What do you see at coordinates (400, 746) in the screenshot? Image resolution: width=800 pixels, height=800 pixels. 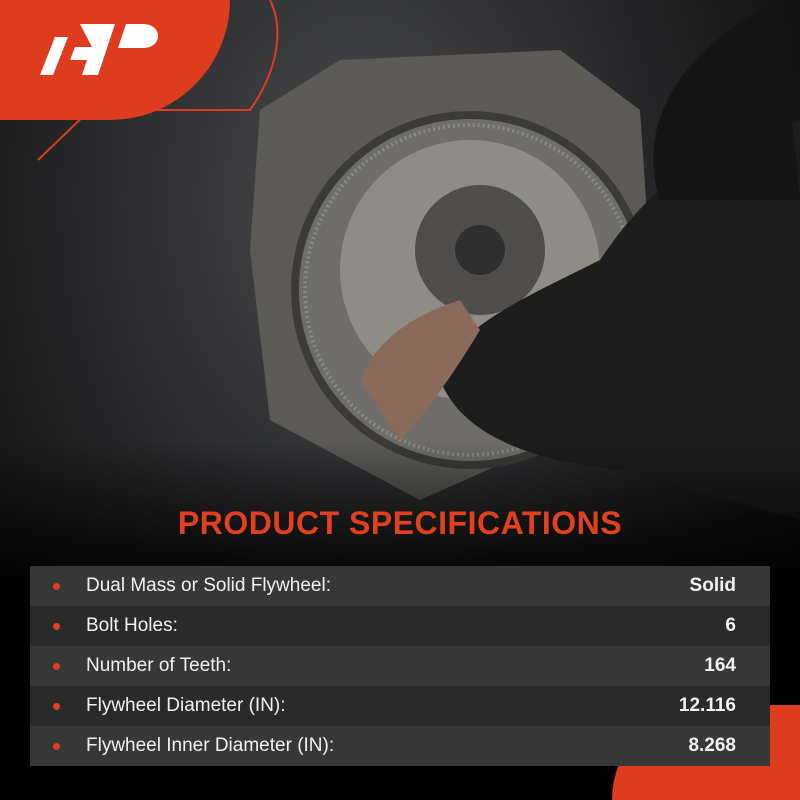 I see `spec-row: Flywheel Inner Diameter (IN): 8.268` at bounding box center [400, 746].